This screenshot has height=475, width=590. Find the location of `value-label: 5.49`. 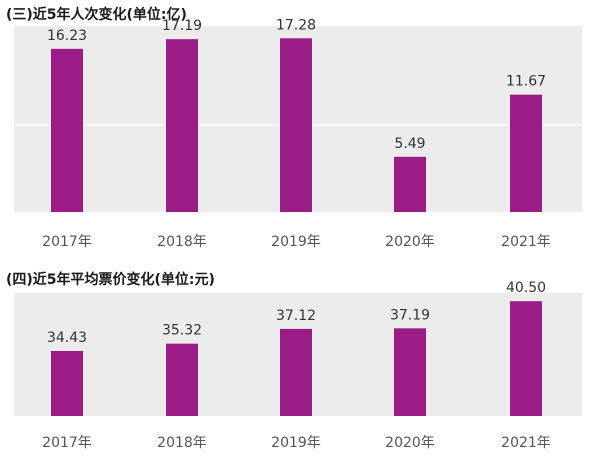

value-label: 5.49 is located at coordinates (409, 144).